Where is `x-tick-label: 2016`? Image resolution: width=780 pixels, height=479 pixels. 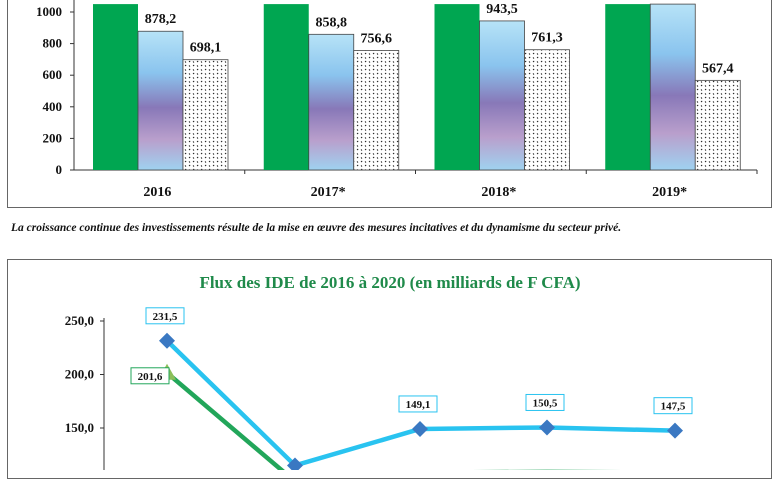
x-tick-label: 2016 is located at coordinates (157, 192).